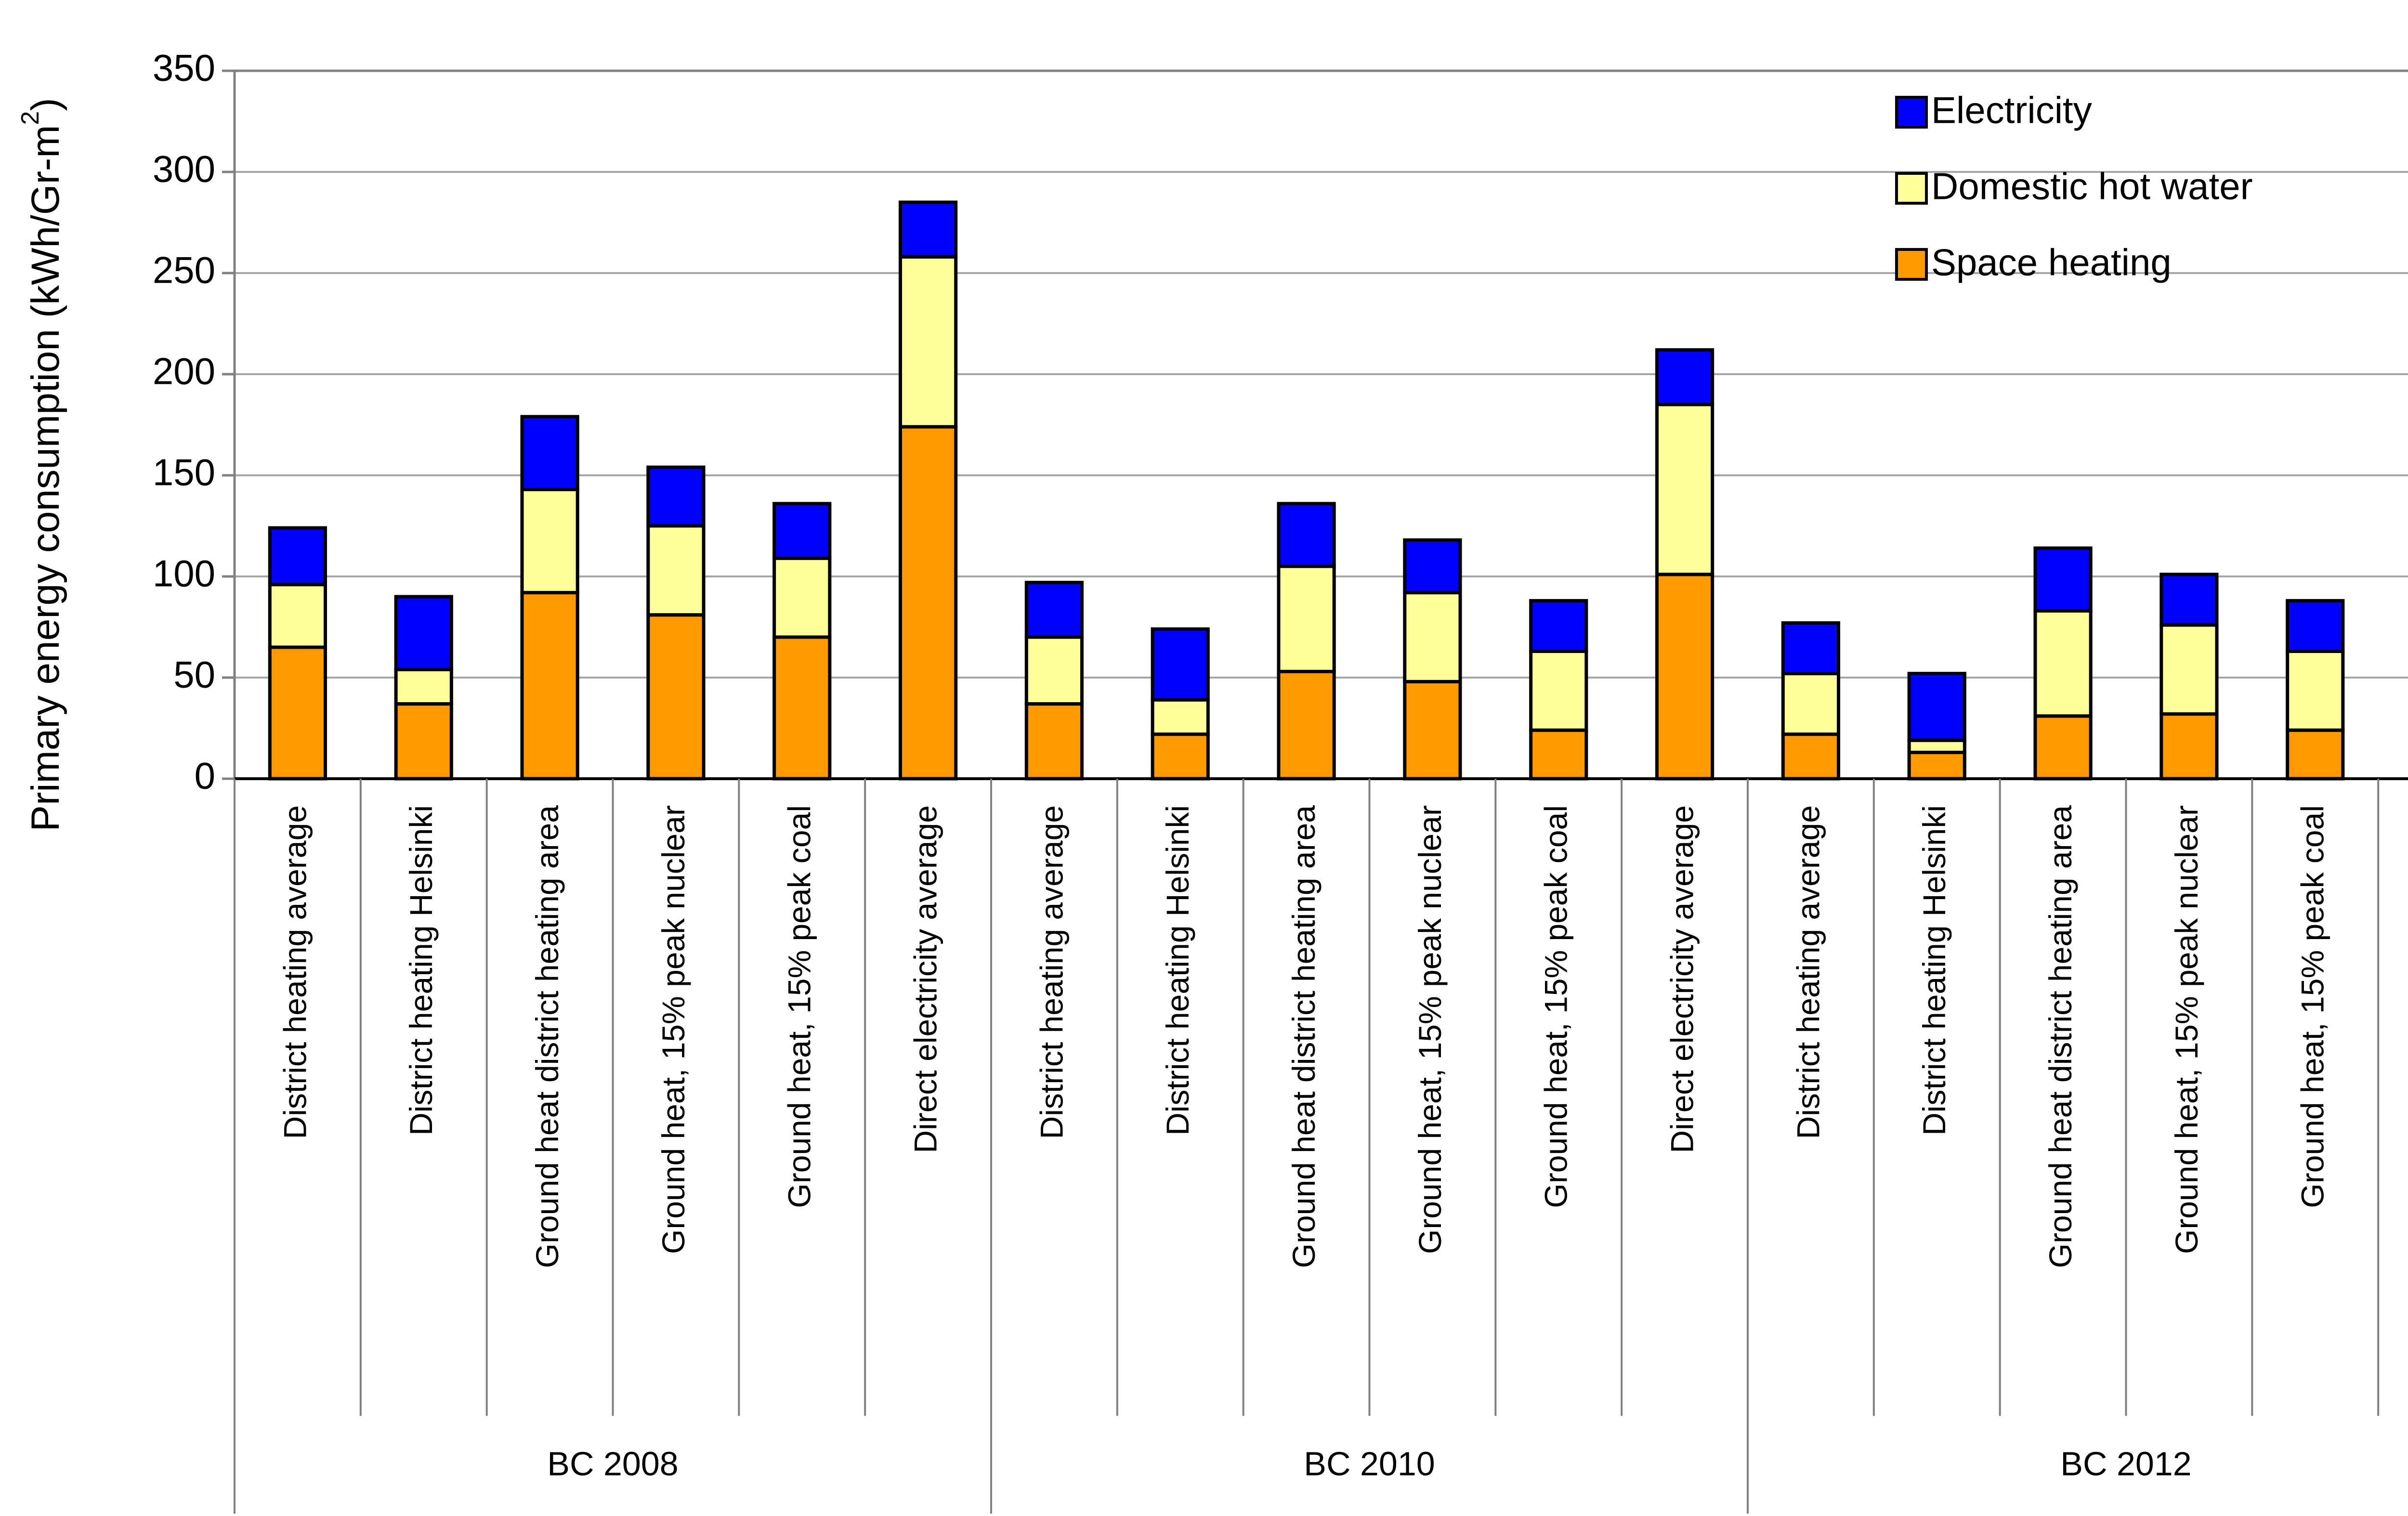 Image resolution: width=2408 pixels, height=1516 pixels. What do you see at coordinates (184, 169) in the screenshot?
I see `y-tick-label: 300` at bounding box center [184, 169].